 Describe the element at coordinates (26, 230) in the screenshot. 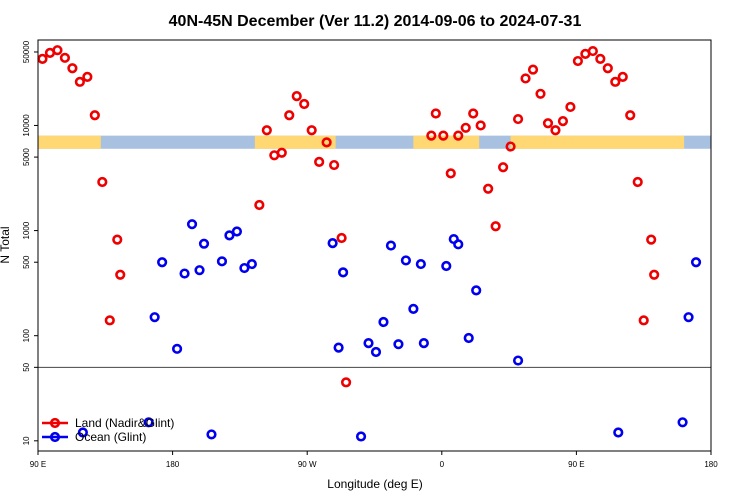

I see `y-tick-label: 1000` at that location.